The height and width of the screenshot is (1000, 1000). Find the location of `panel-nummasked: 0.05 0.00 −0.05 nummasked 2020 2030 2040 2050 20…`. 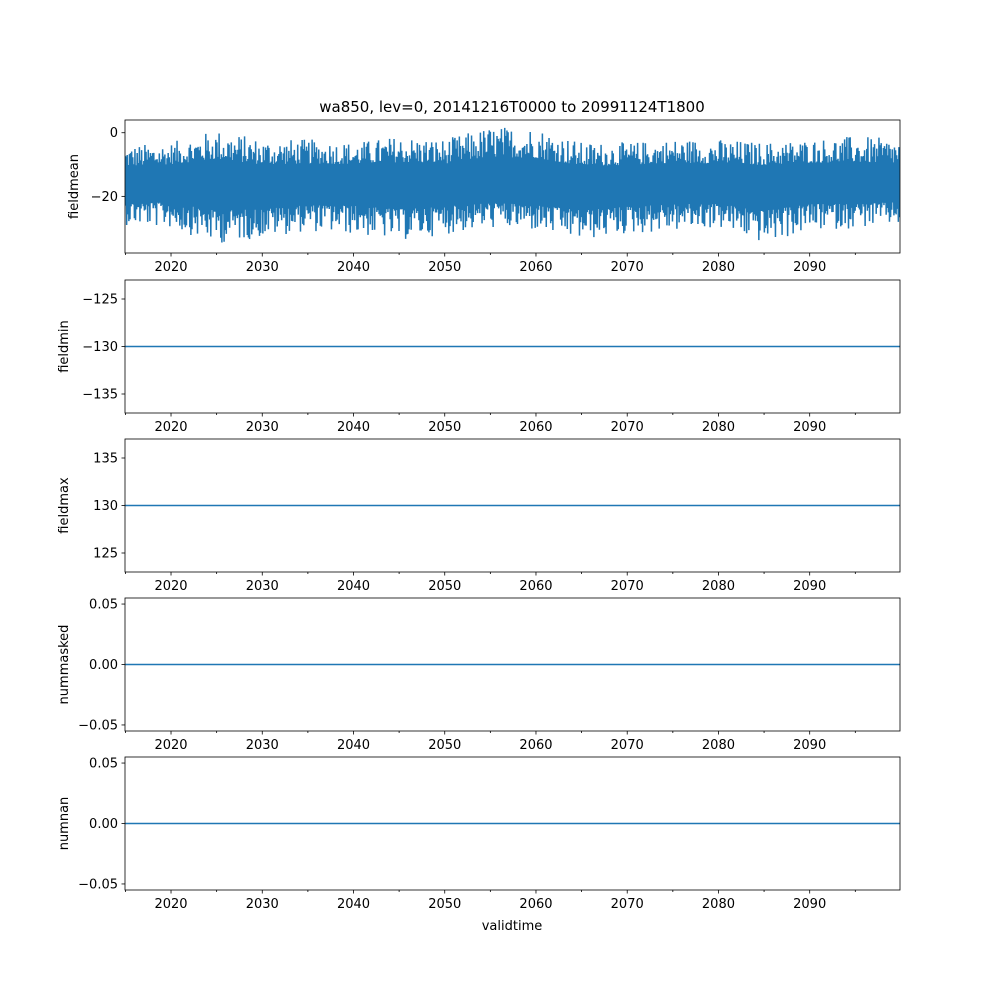

panel-nummasked: 0.05 0.00 −0.05 nummasked 2020 2030 2040 2050 20… is located at coordinates (479, 675).